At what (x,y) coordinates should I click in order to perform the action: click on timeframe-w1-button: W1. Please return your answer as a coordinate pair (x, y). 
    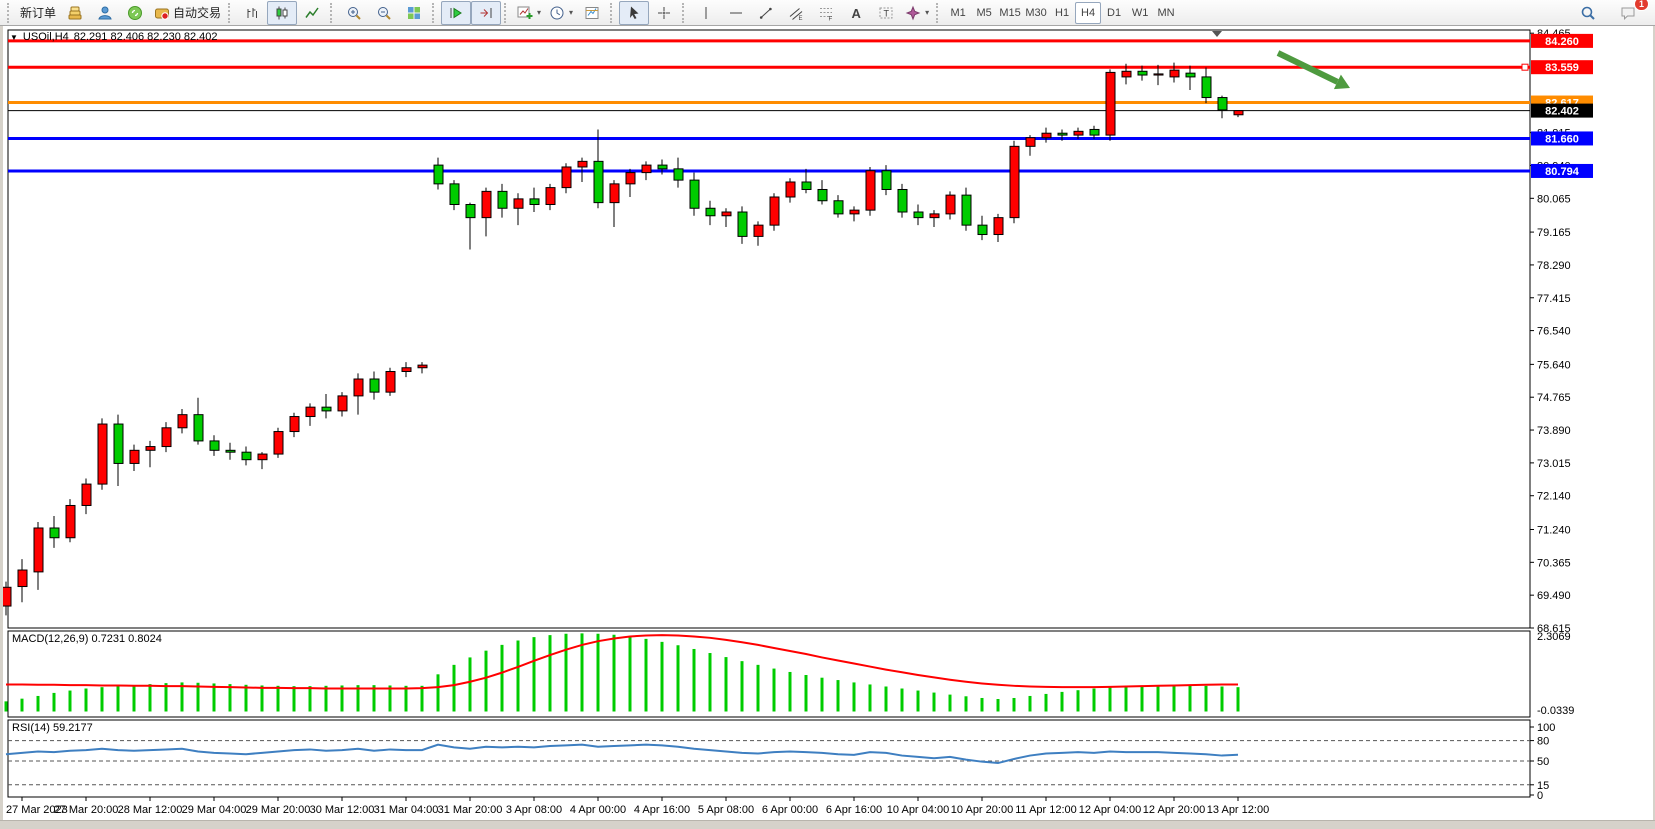
    Looking at the image, I should click on (1140, 12).